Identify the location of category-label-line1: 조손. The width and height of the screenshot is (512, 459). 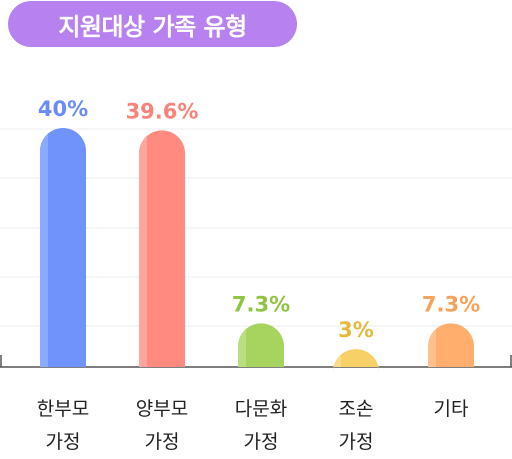
(356, 409).